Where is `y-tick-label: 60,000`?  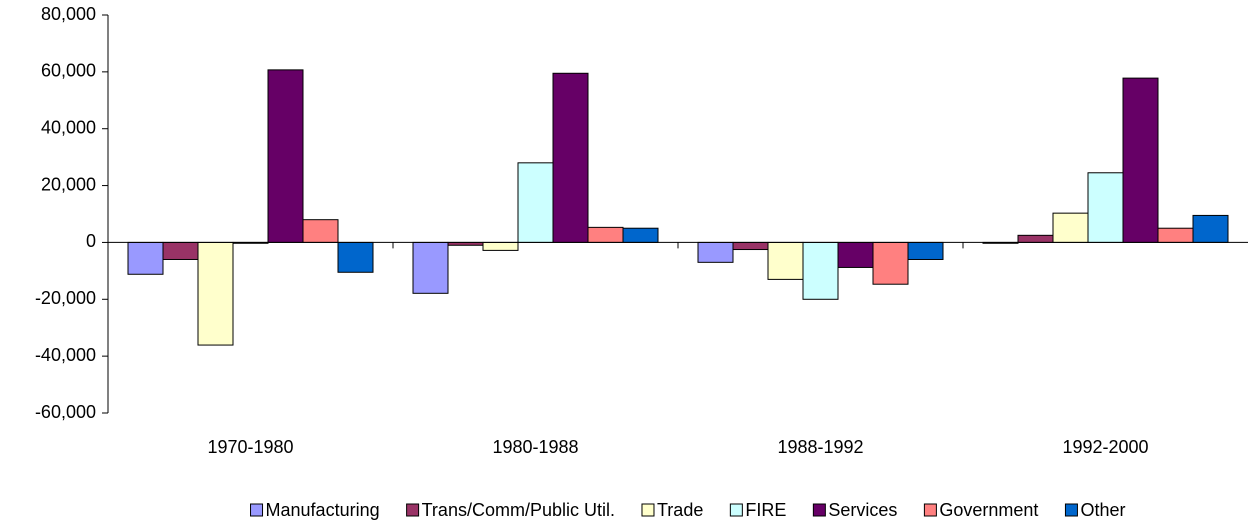 y-tick-label: 60,000 is located at coordinates (68, 71).